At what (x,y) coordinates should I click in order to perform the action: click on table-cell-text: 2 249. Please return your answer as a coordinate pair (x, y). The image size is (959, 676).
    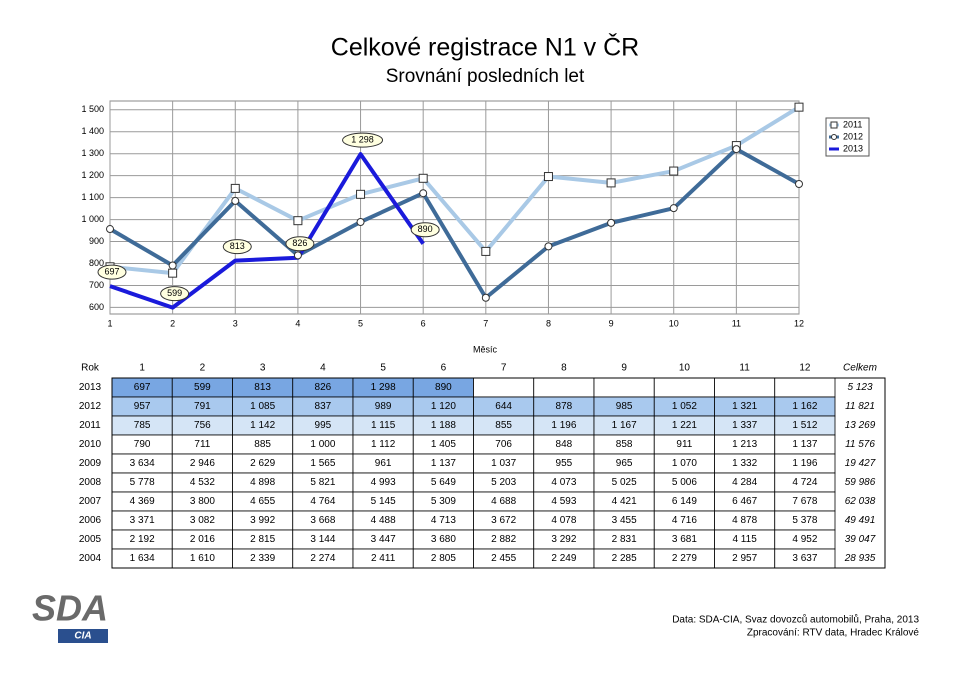
    Looking at the image, I should click on (563, 558).